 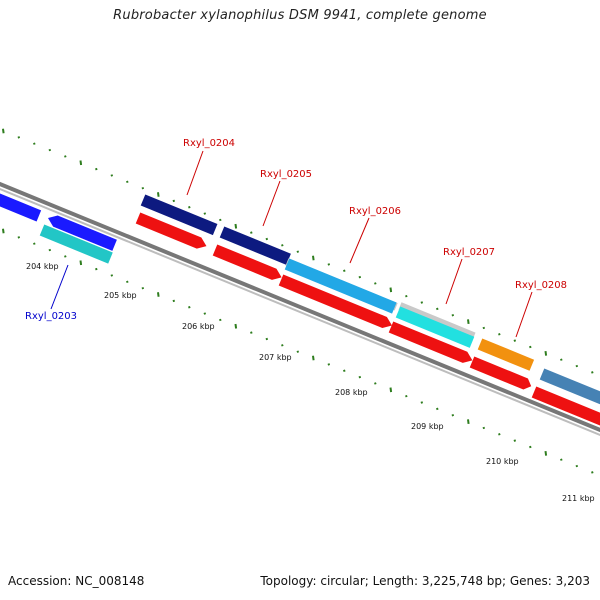 I want to click on gene-feature-rxyl-0206-cds, so click(x=336, y=302).